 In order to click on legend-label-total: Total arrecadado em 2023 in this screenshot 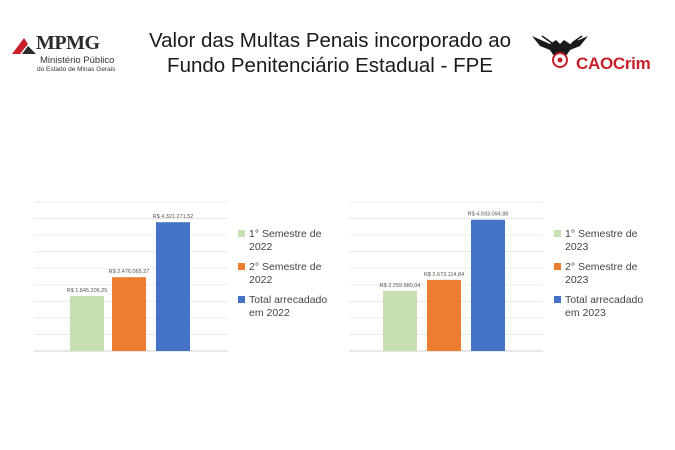, I will do `click(604, 306)`.